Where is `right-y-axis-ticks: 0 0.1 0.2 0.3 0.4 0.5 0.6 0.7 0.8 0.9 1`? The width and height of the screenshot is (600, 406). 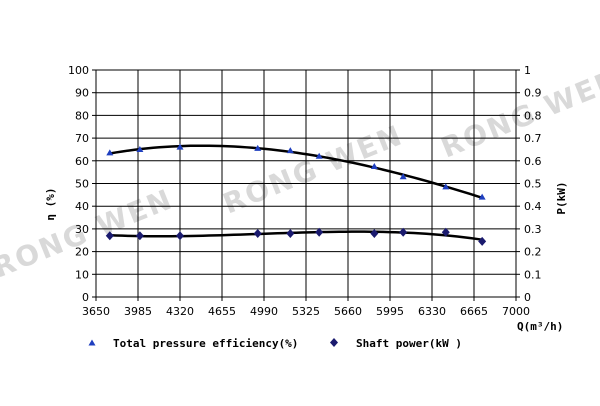
right-y-axis-ticks: 0 0.1 0.2 0.3 0.4 0.5 0.6 0.7 0.8 0.9 1 is located at coordinates (529, 184).